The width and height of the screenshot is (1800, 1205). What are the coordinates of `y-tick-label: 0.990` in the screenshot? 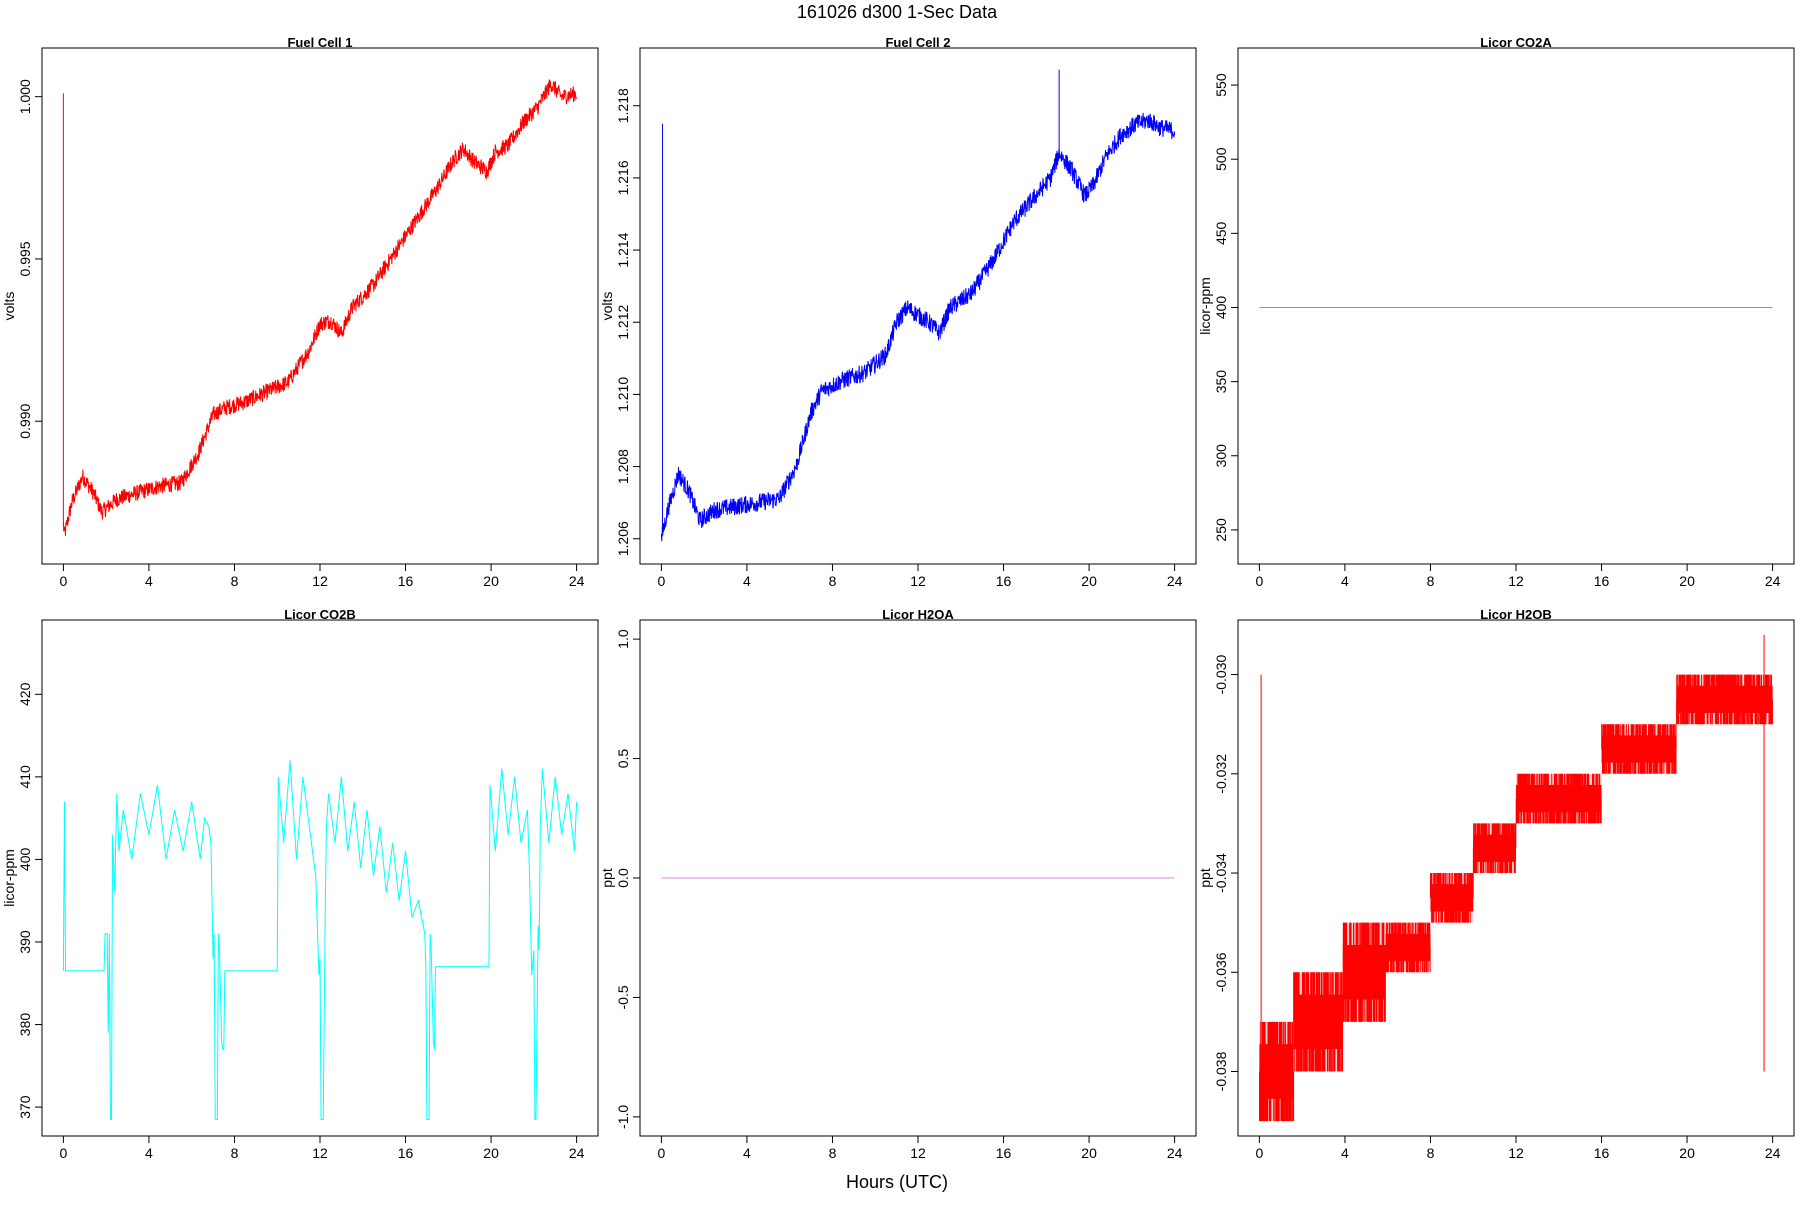 It's located at (25, 420).